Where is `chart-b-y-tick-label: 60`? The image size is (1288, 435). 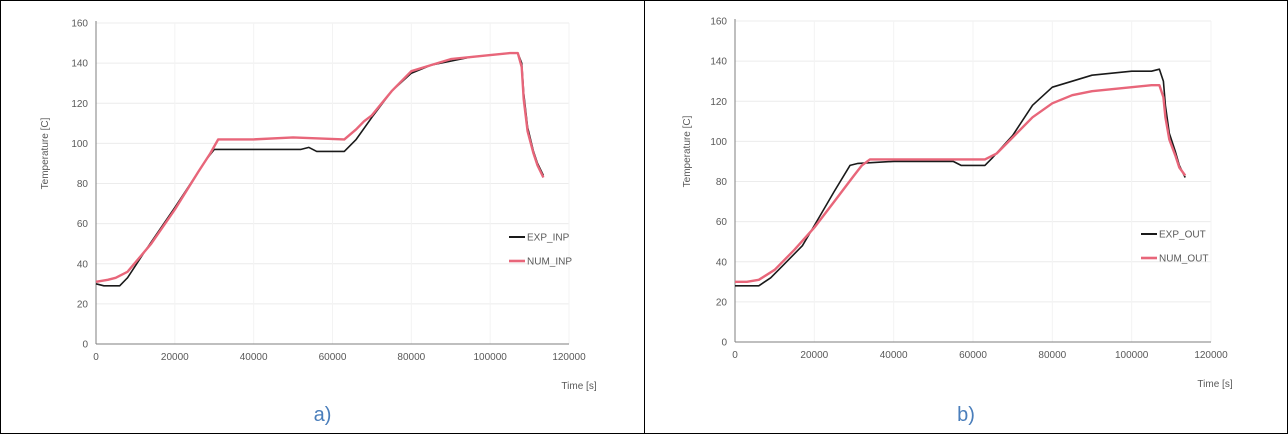
chart-b-y-tick-label: 60 is located at coordinates (722, 222).